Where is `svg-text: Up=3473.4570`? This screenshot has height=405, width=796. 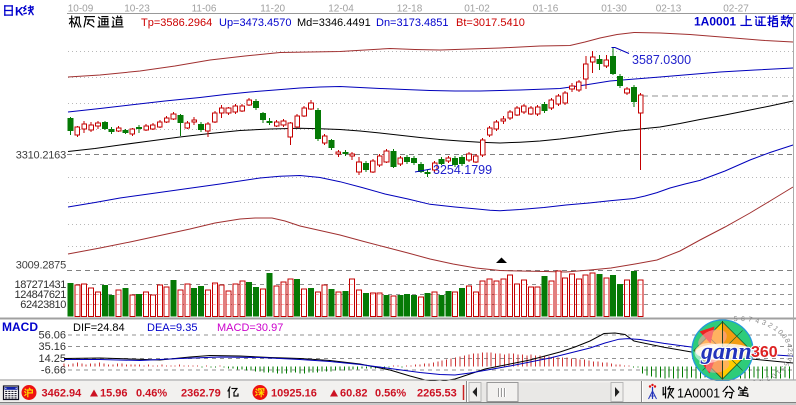 svg-text: Up=3473.4570 is located at coordinates (255, 23).